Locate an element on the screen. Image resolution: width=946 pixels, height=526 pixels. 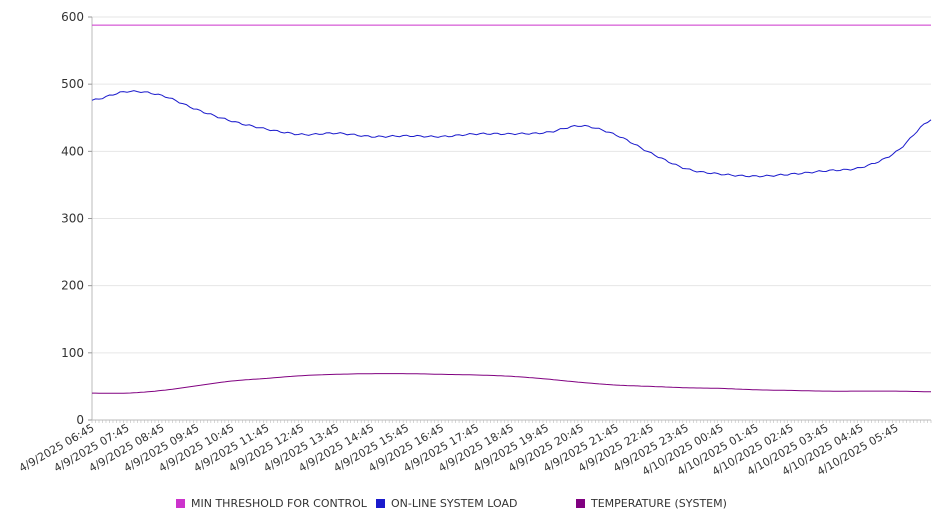
y-tick-label: 600 is located at coordinates (72, 17).